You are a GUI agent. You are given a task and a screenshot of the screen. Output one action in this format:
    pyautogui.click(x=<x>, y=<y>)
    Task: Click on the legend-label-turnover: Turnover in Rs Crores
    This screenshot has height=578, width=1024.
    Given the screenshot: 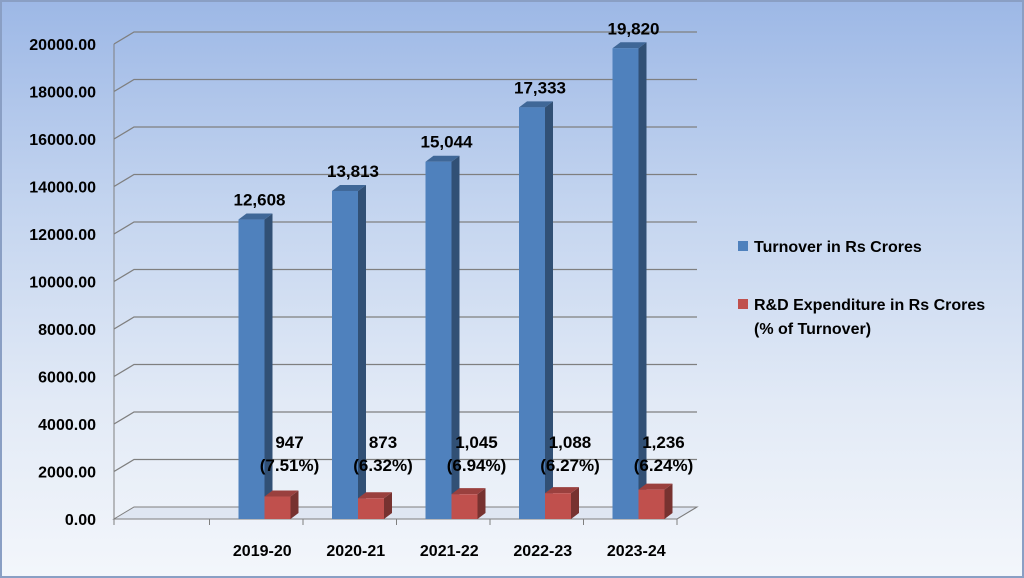 What is the action you would take?
    pyautogui.click(x=838, y=247)
    